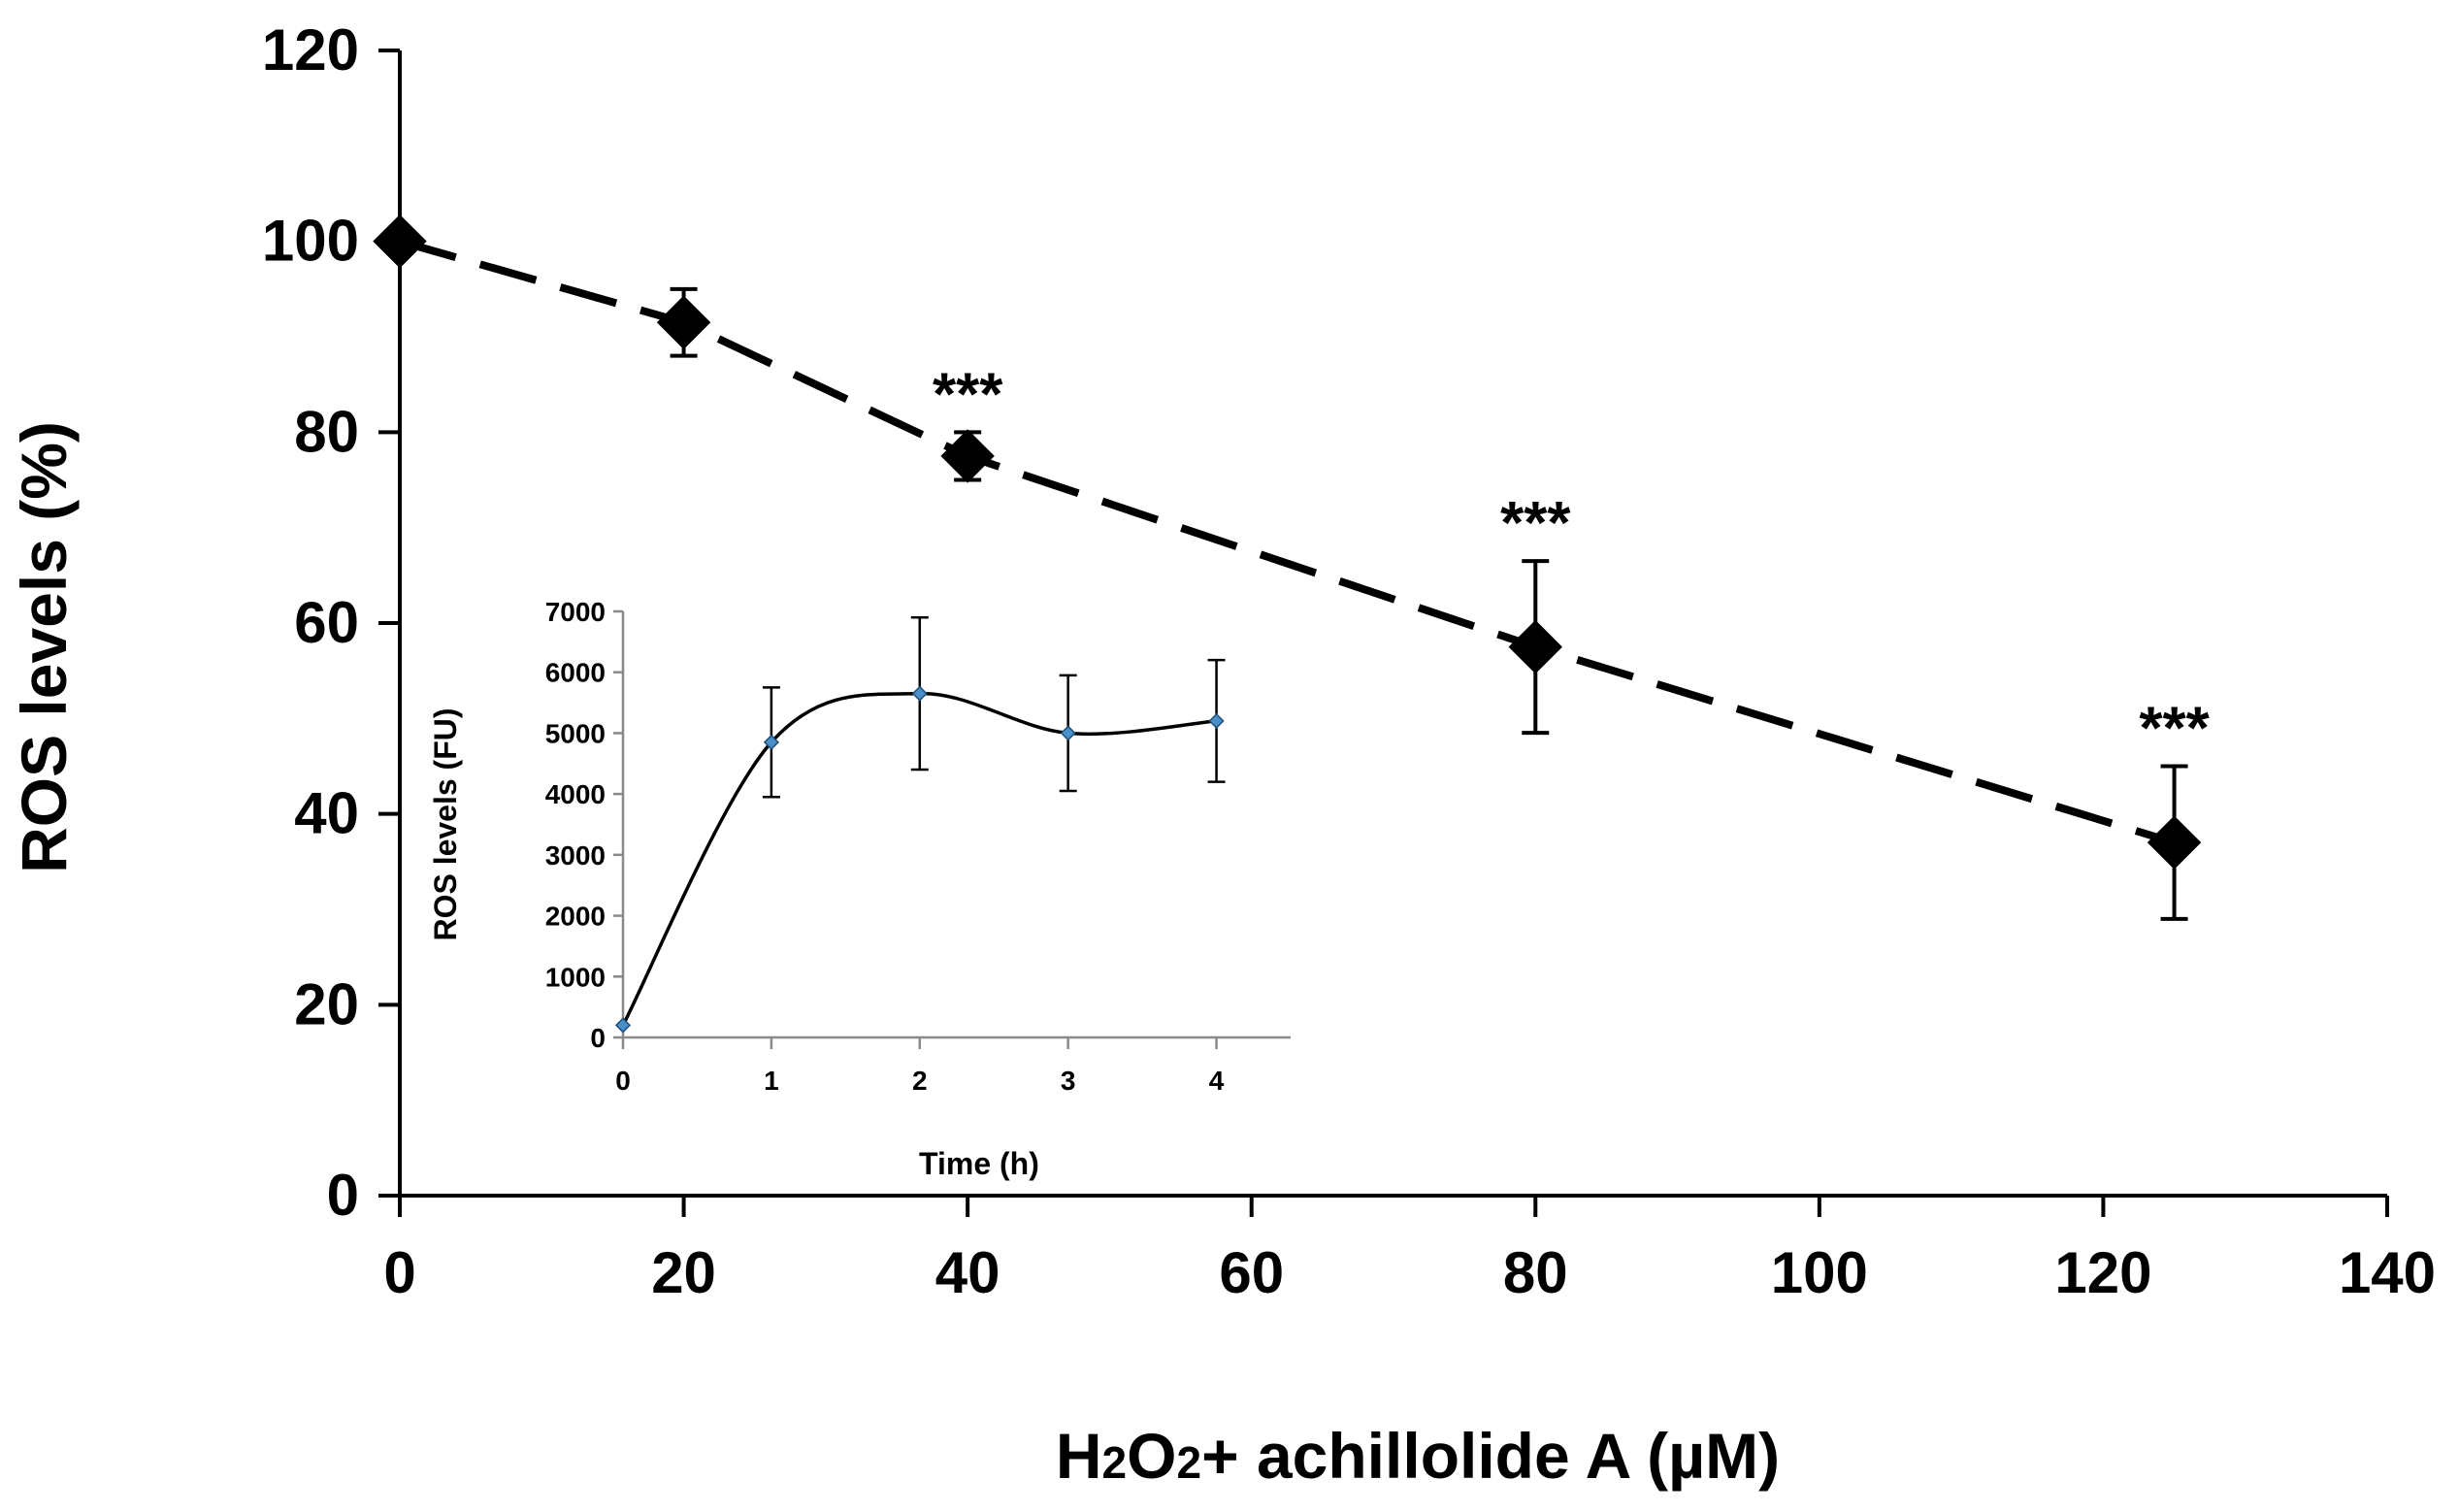 The width and height of the screenshot is (2459, 1512). Describe the element at coordinates (310, 241) in the screenshot. I see `main-y-tick-label: 100` at that location.